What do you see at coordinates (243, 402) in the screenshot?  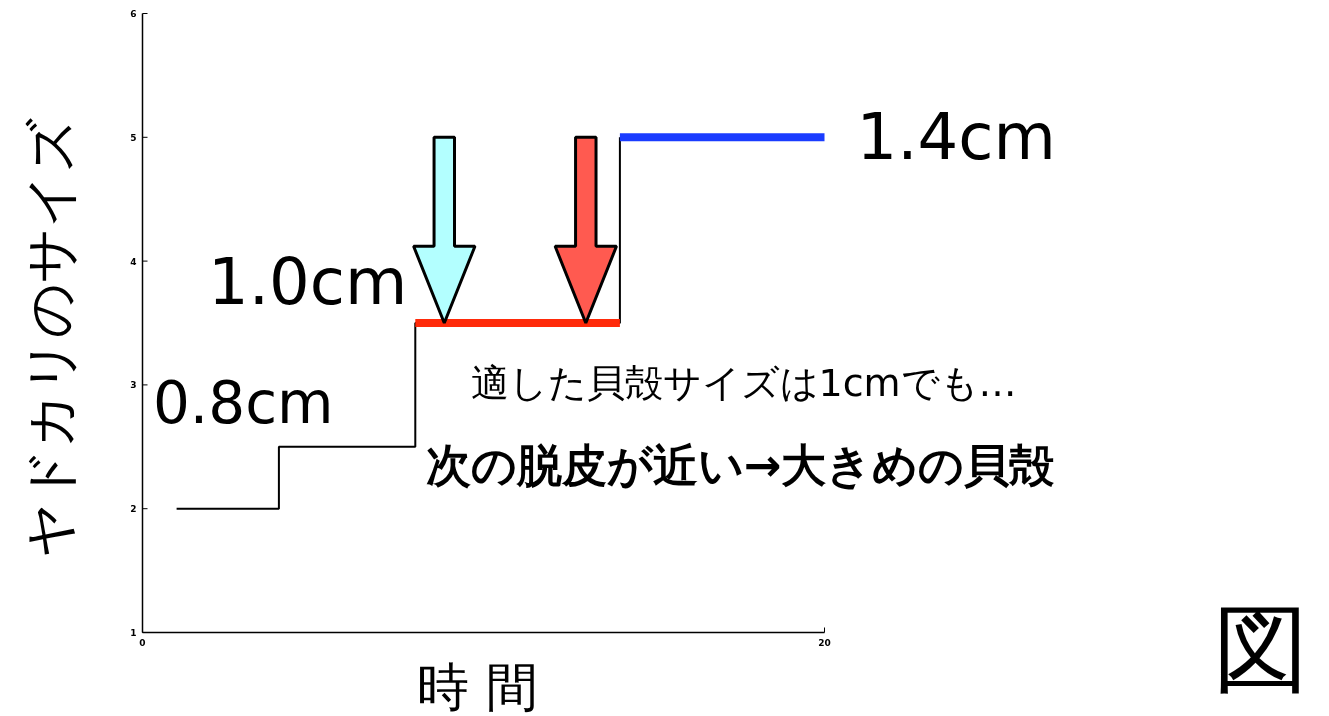 I see `annotation: 0.8cm` at bounding box center [243, 402].